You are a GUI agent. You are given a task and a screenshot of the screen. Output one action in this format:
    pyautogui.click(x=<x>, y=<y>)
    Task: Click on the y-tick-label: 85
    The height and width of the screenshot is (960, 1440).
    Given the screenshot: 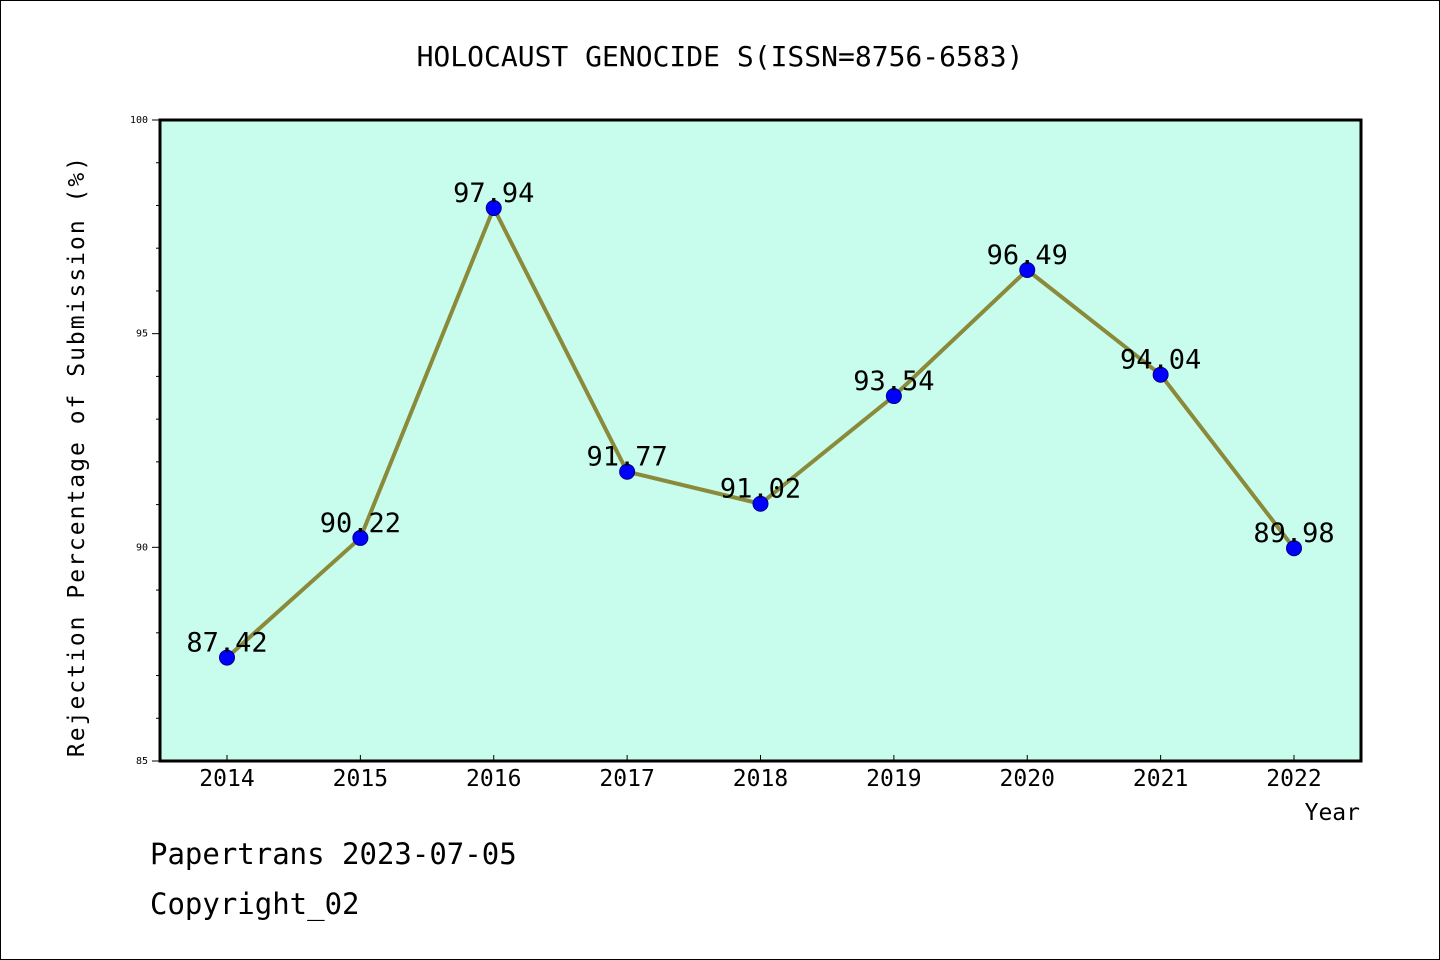 What is the action you would take?
    pyautogui.click(x=142, y=761)
    